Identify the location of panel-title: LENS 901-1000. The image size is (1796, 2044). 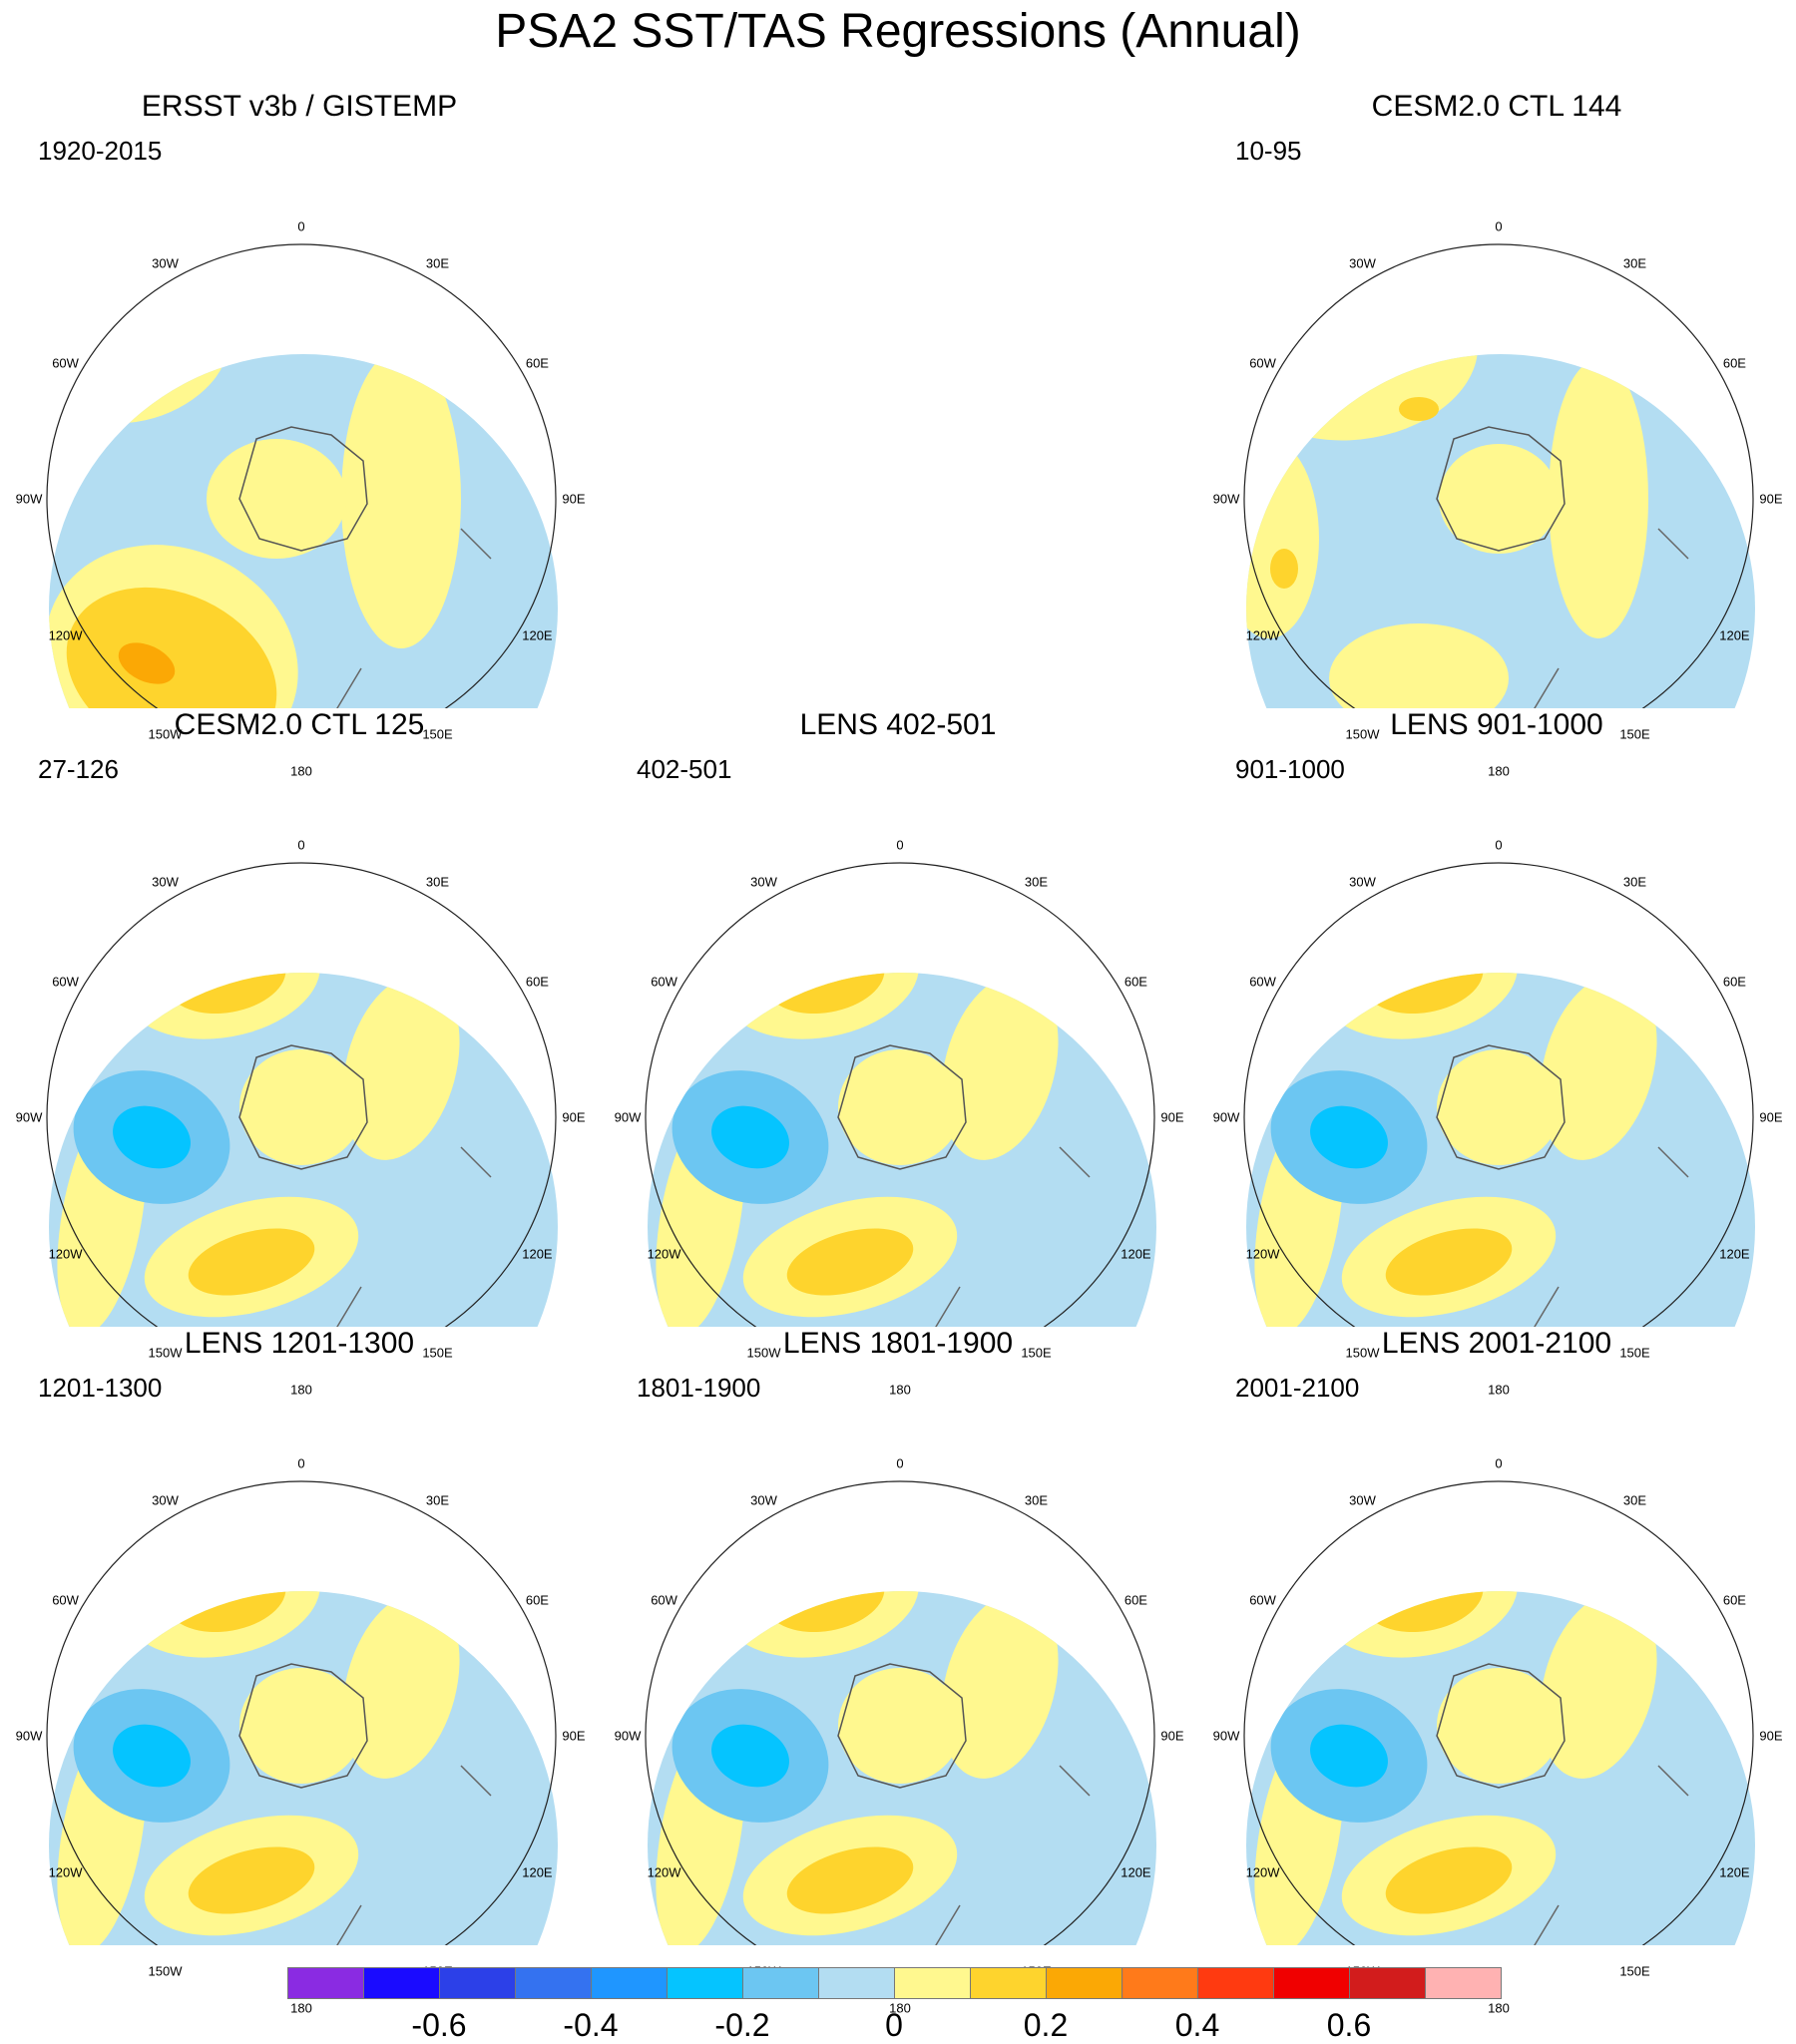
(1496, 724).